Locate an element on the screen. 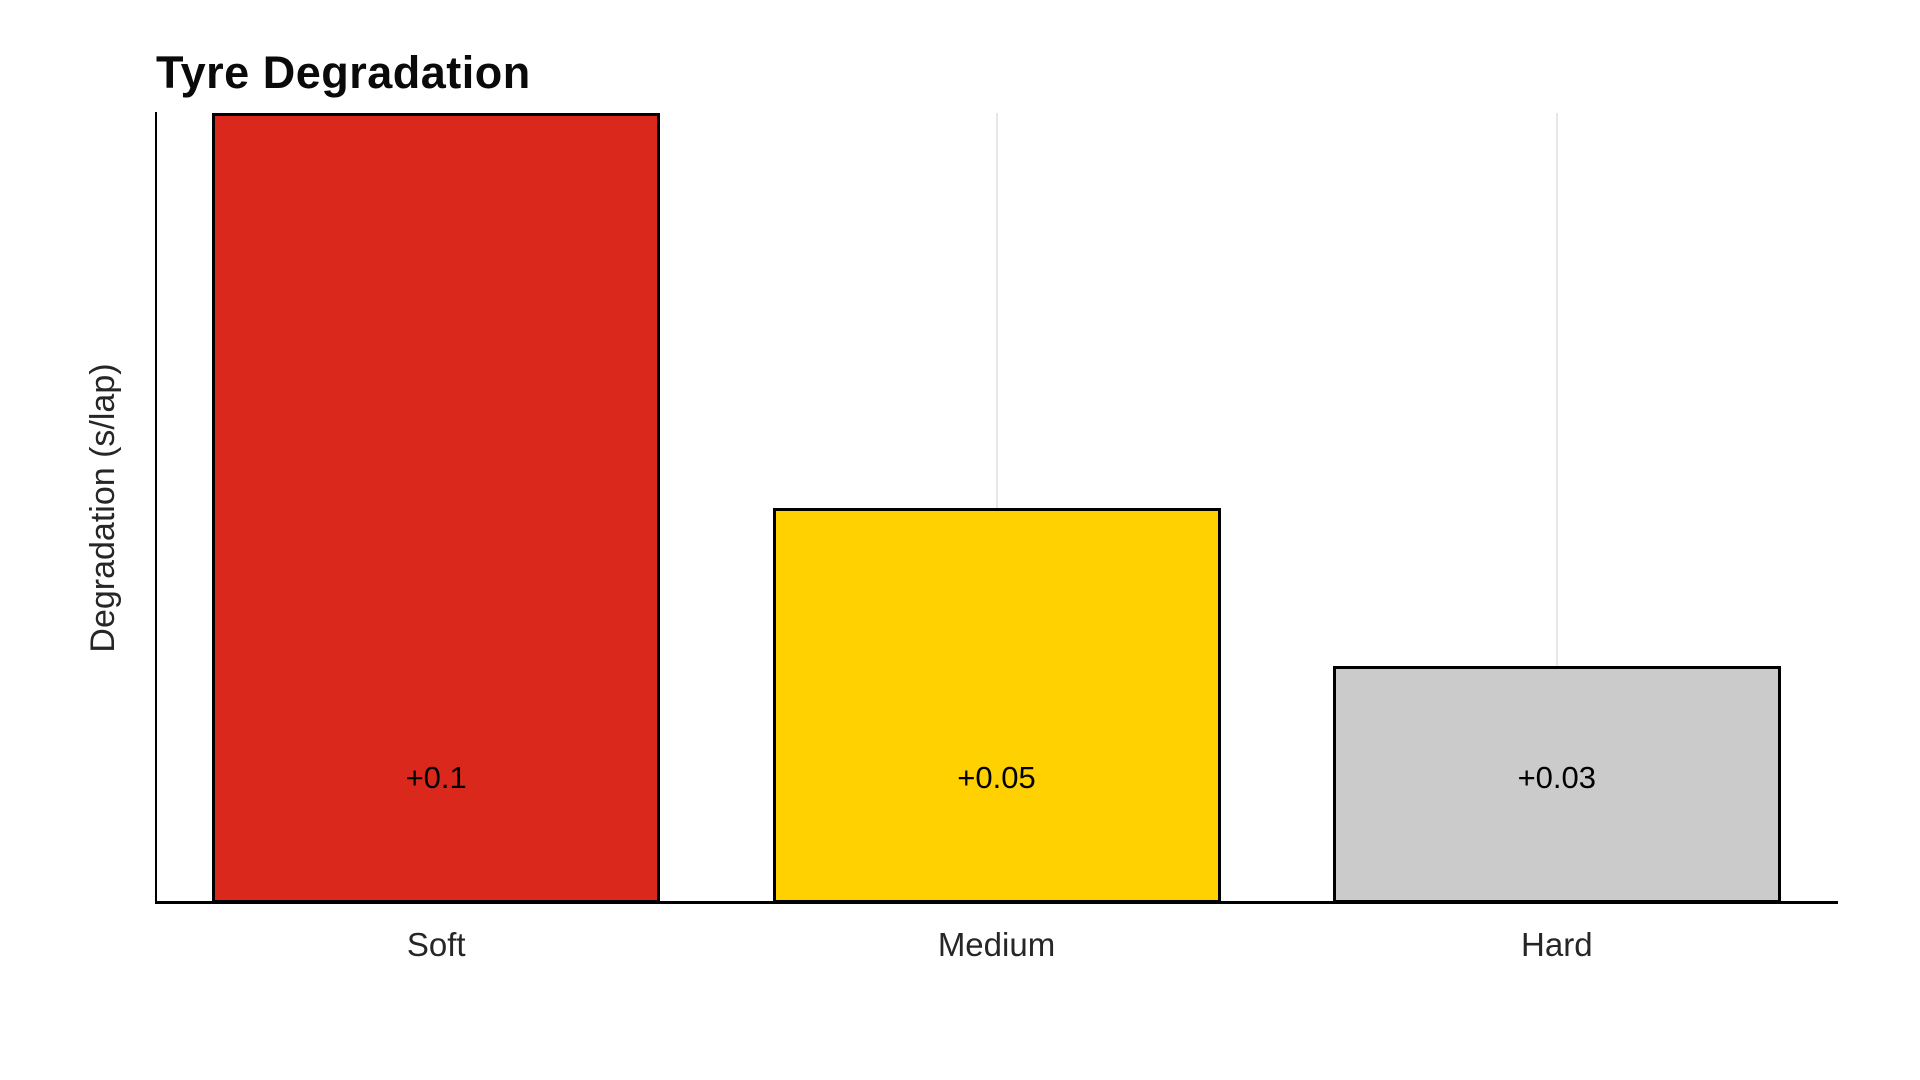 The height and width of the screenshot is (1080, 1920). bar-medium is located at coordinates (996, 705).